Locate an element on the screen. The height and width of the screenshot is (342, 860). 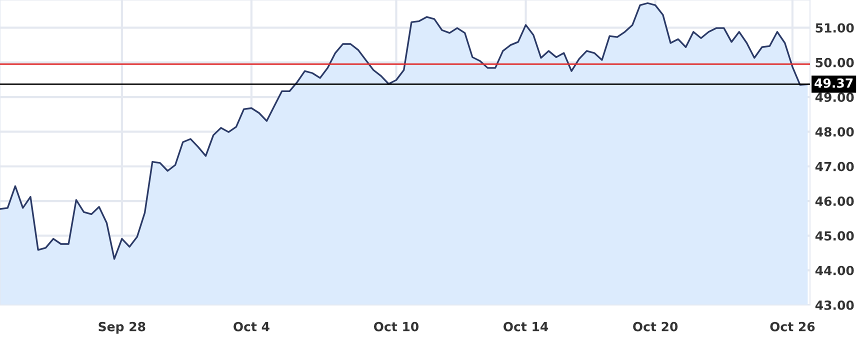
x-tick-label: Oct 20 is located at coordinates (655, 327).